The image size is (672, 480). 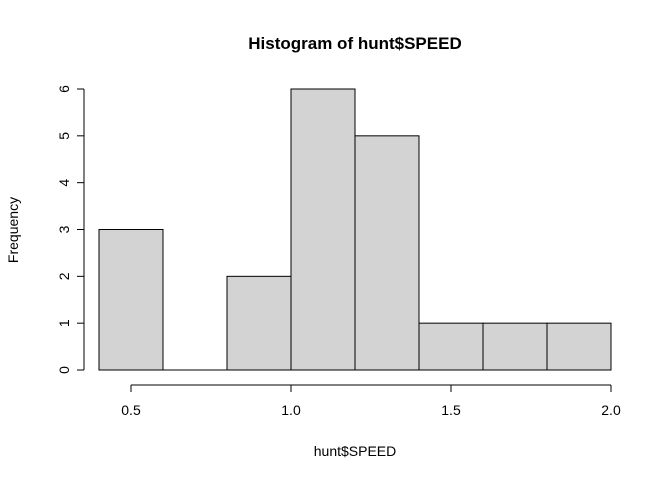 I want to click on y-tick-label-5: 5, so click(x=64, y=136).